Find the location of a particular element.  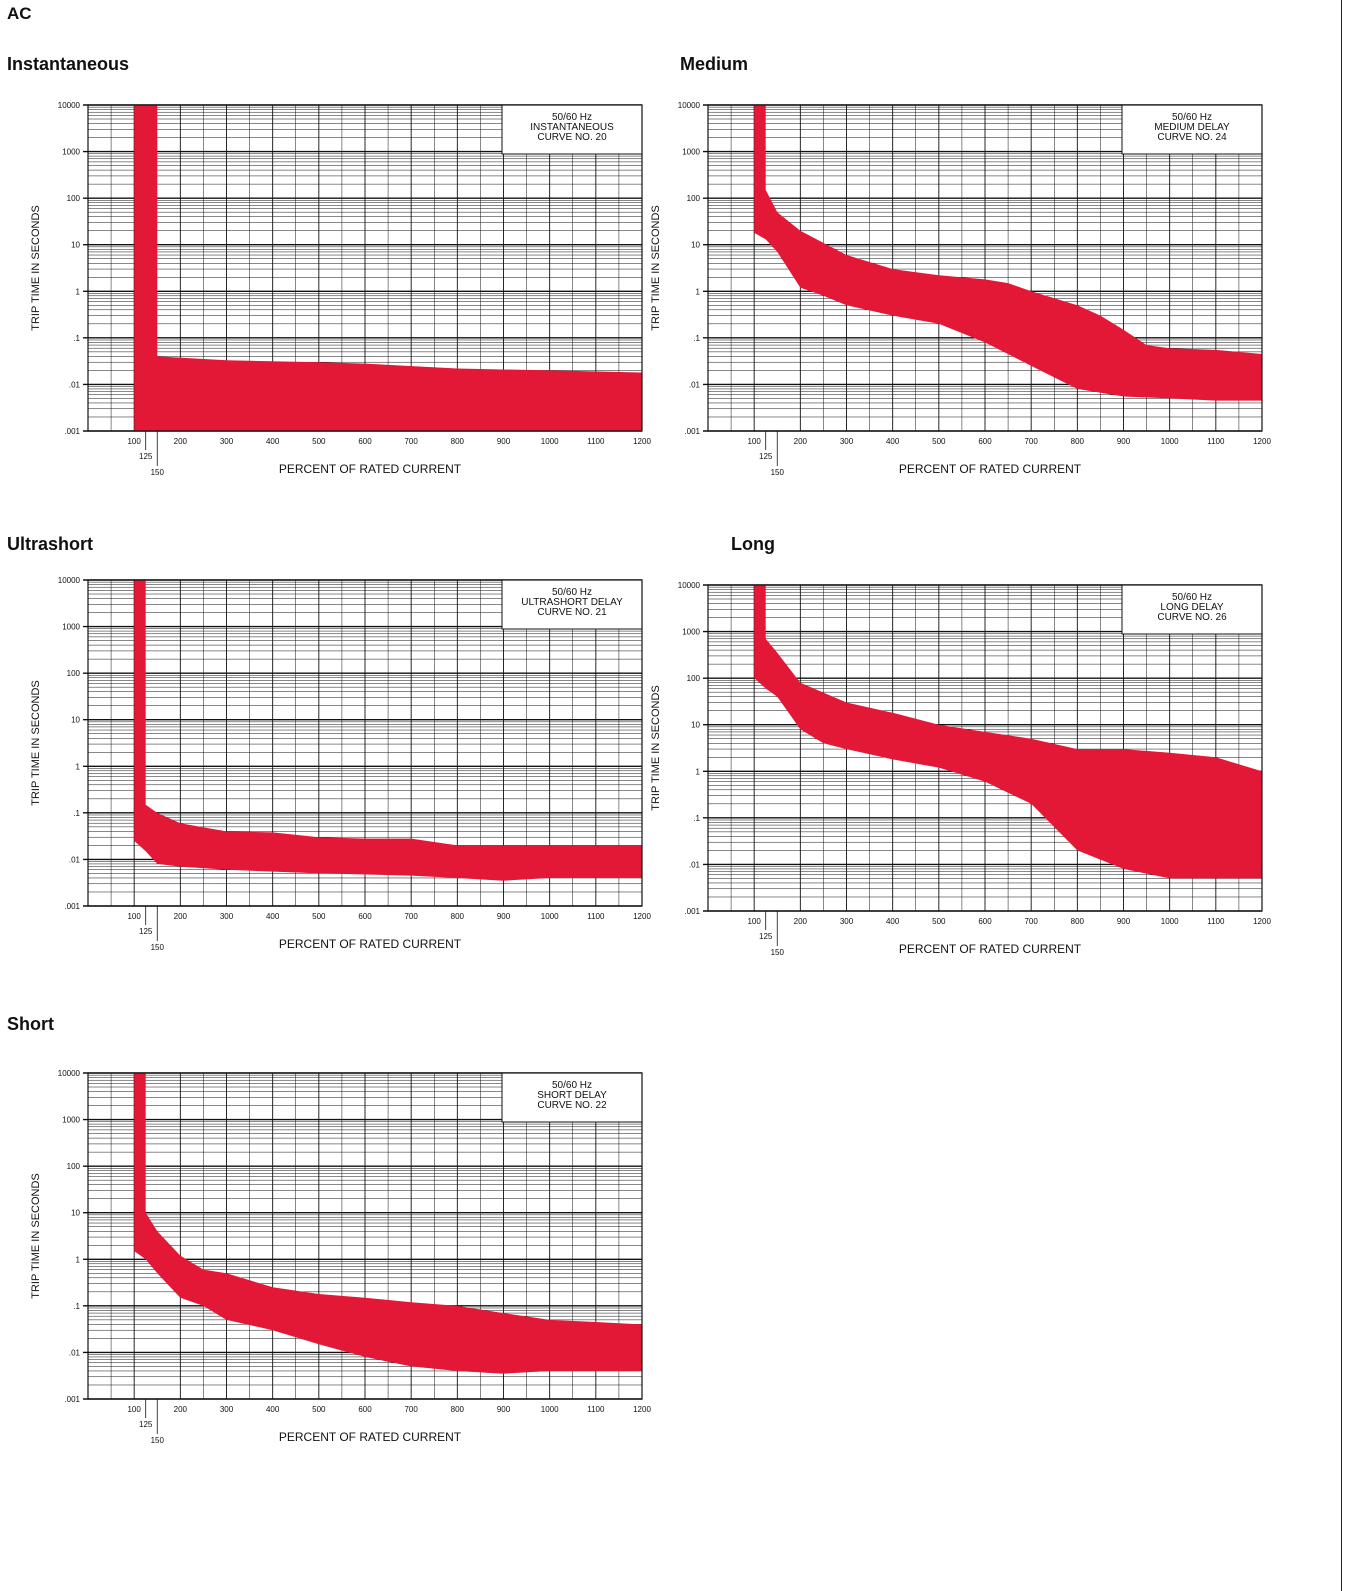

section-heading-medium: Medium is located at coordinates (714, 64).